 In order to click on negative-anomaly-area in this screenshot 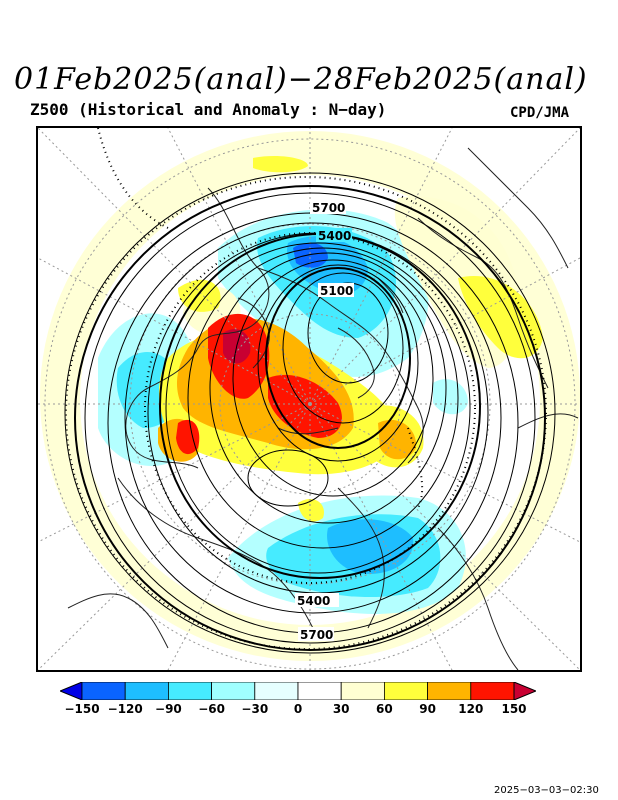, I will do `click(450, 397)`.